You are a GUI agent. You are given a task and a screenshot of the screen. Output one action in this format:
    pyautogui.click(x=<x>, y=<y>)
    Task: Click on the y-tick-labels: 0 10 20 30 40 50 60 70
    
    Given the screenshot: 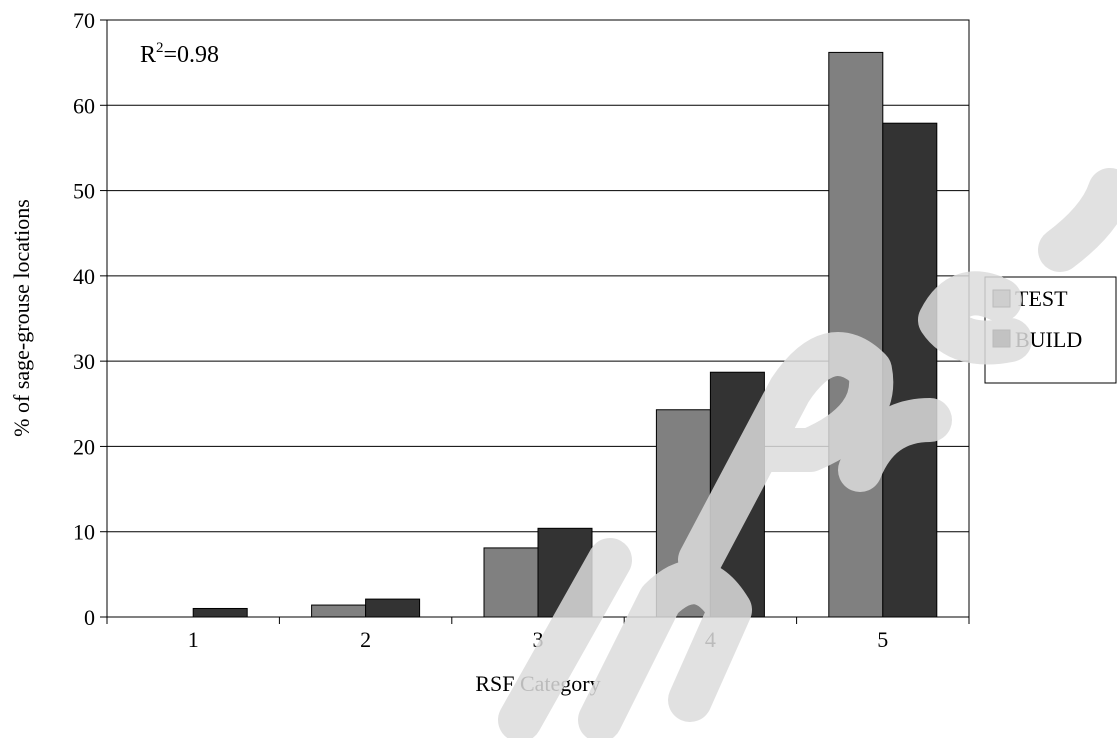 What is the action you would take?
    pyautogui.click(x=90, y=319)
    